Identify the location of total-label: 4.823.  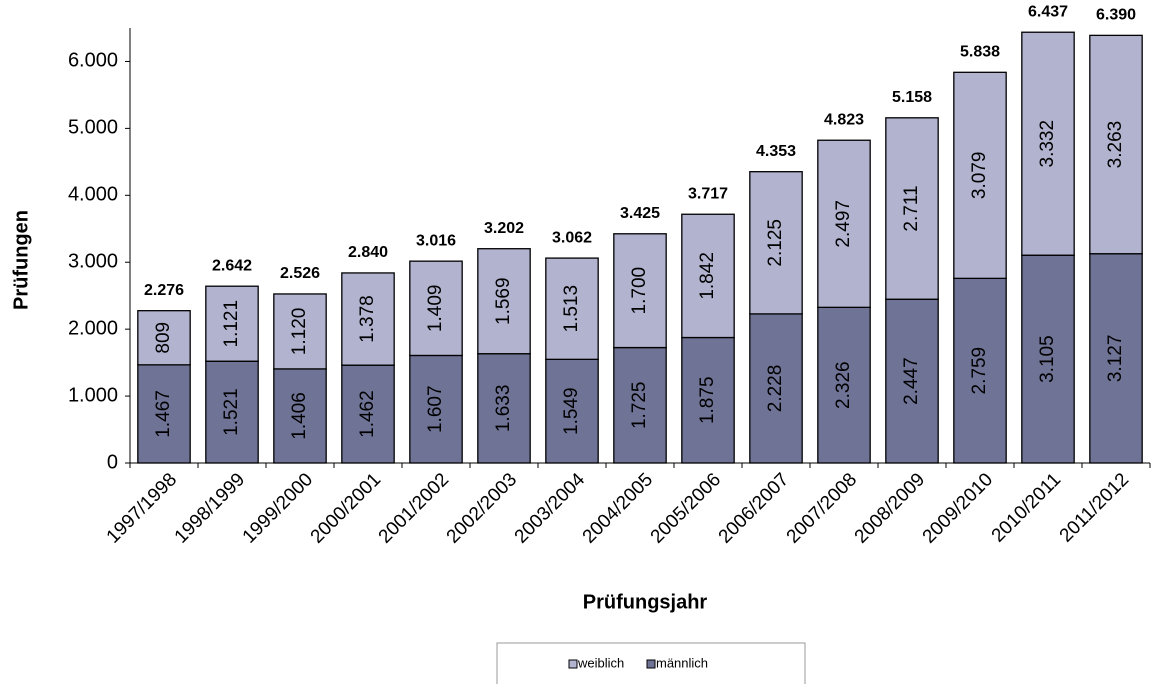
(844, 119).